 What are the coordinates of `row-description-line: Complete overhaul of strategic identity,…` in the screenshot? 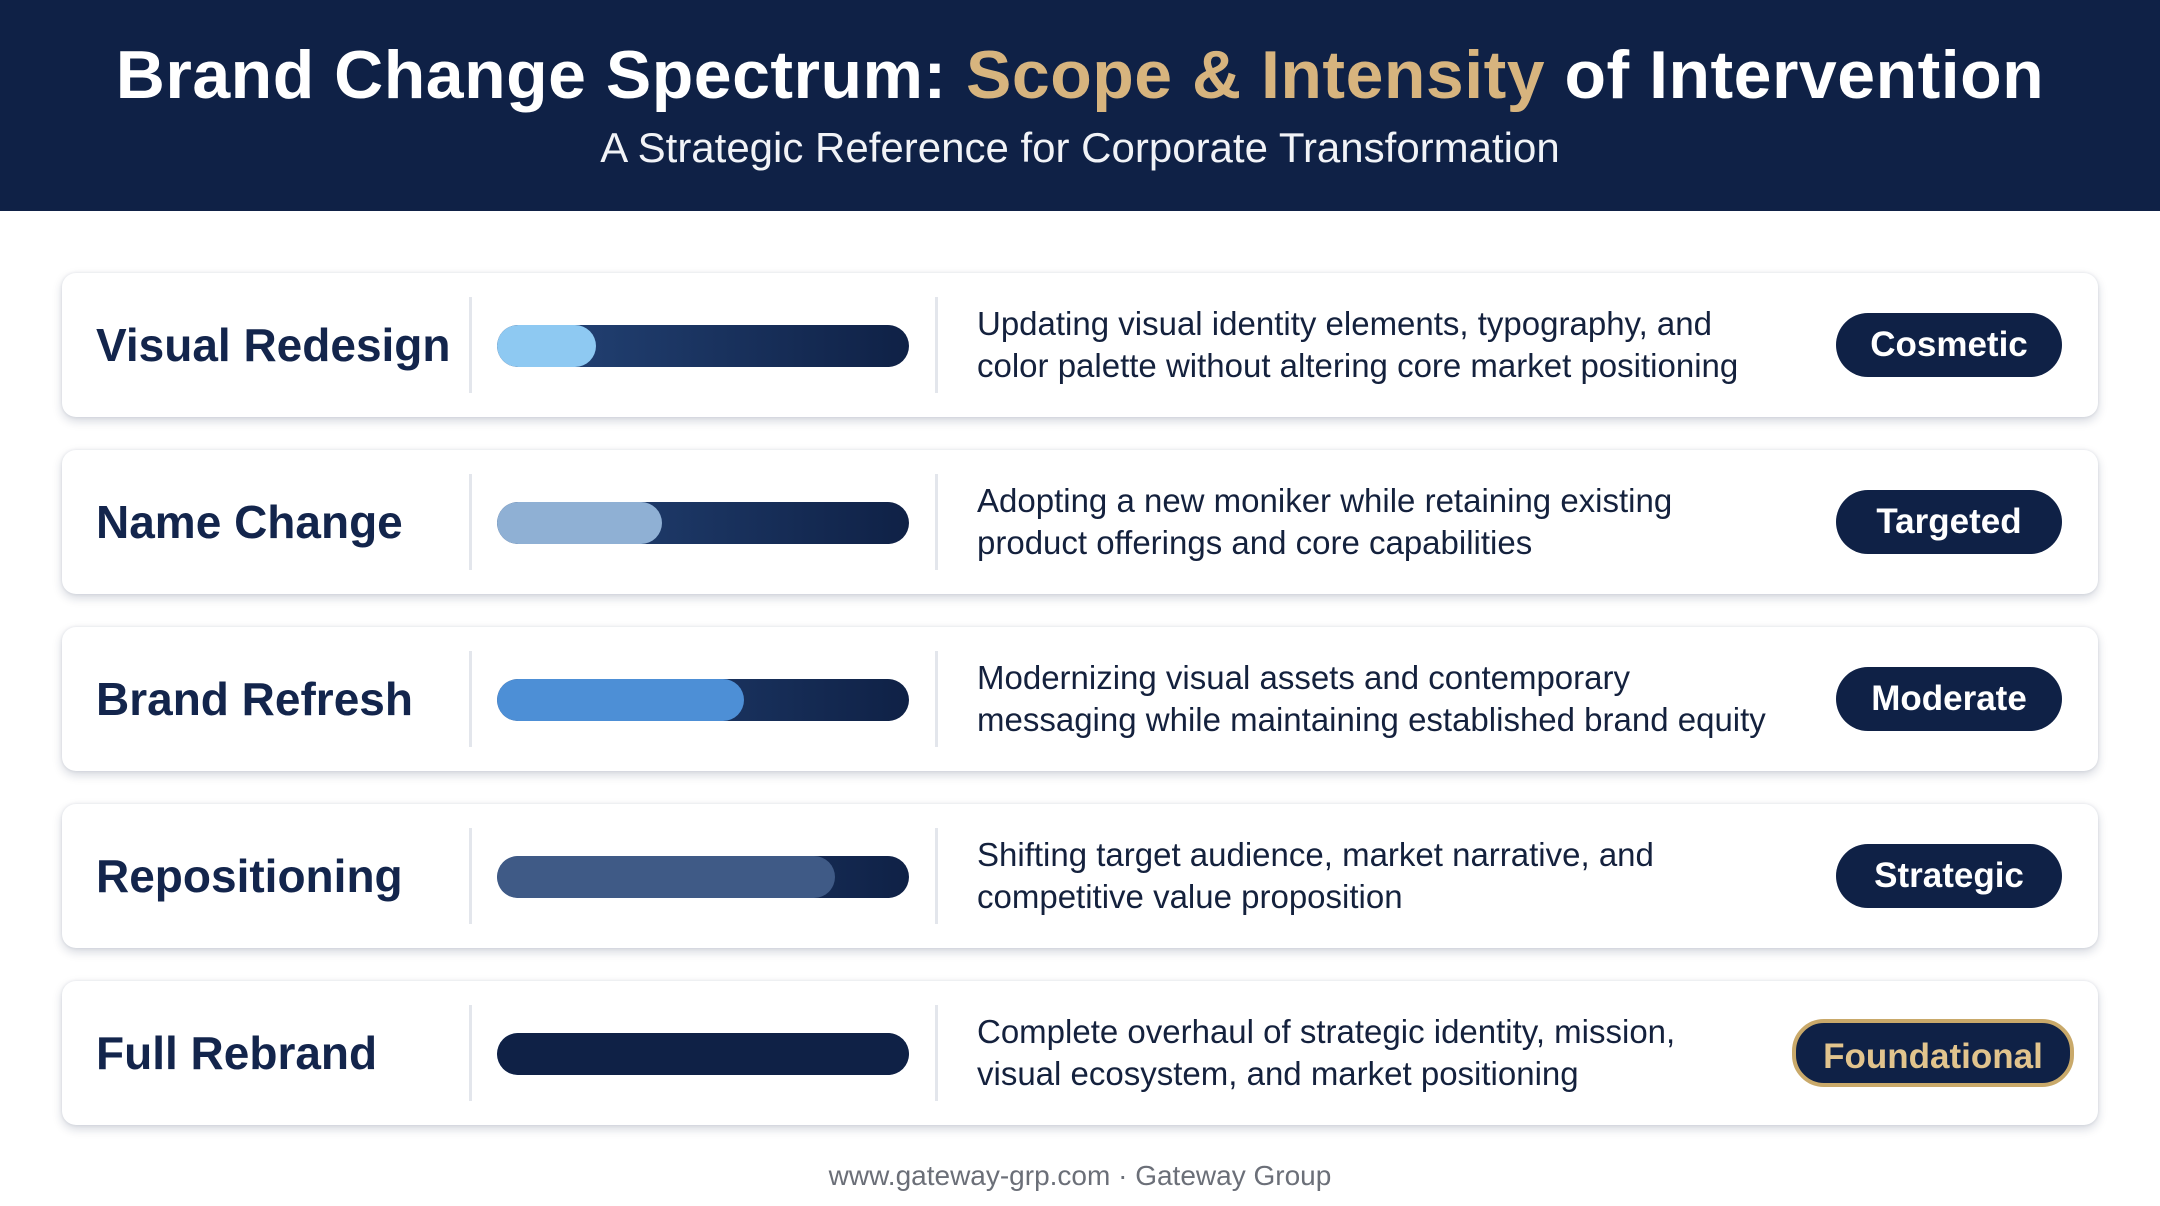 It's located at (1326, 1031).